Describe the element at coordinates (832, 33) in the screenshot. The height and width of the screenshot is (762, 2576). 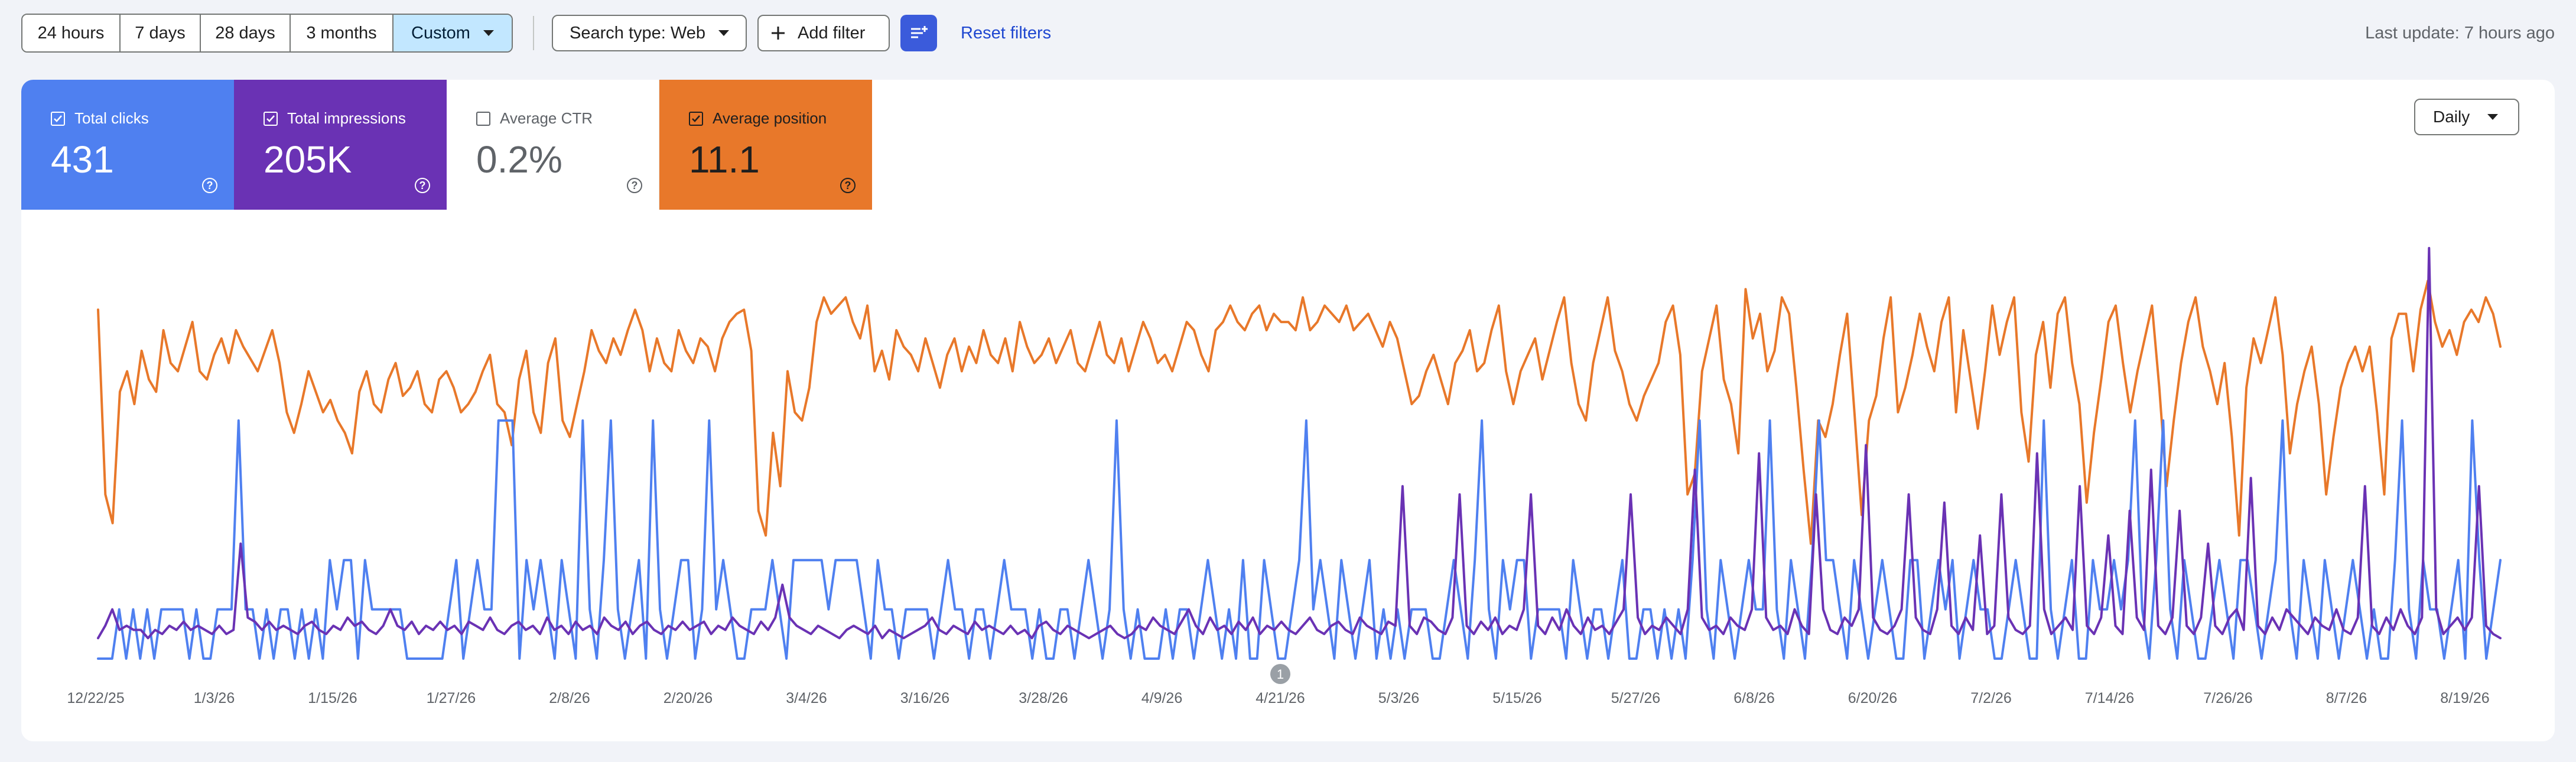
I see `add-filter-label: Add filter` at that location.